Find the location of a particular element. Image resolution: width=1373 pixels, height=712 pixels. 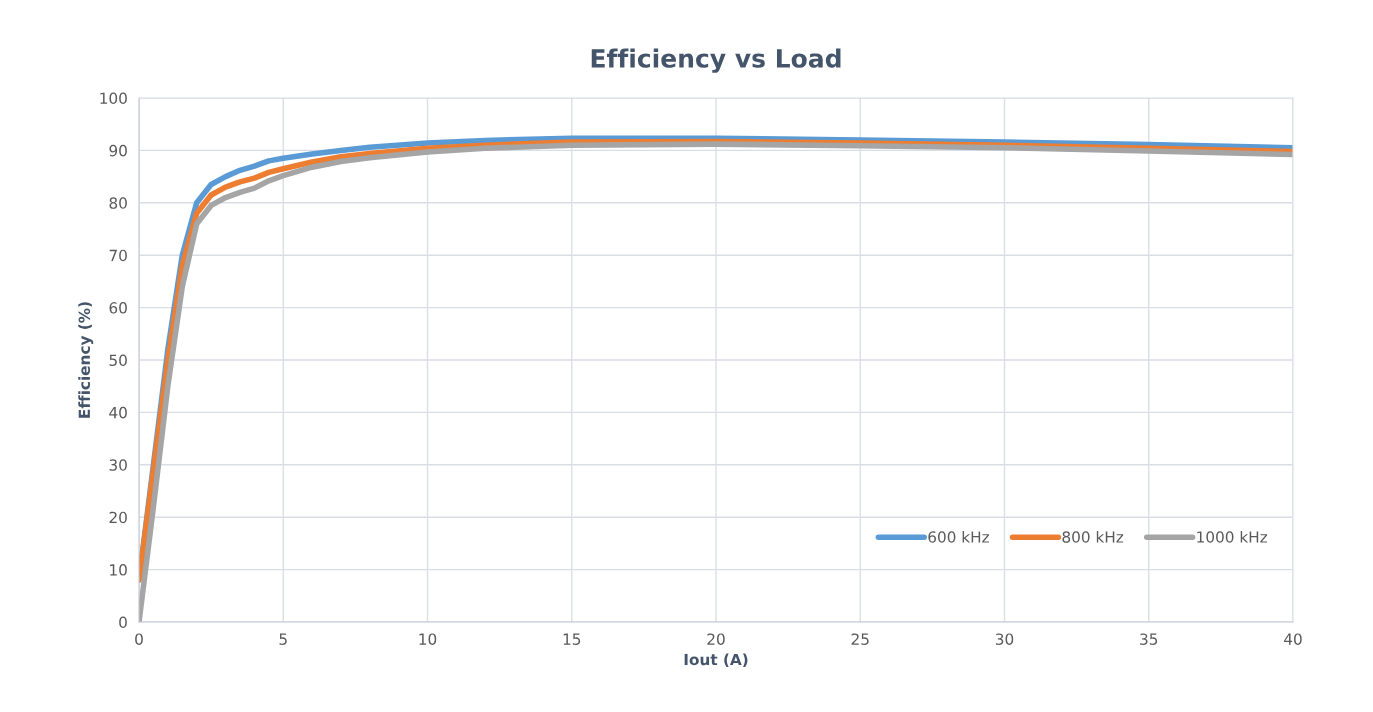

y-tick-label: 20 is located at coordinates (118, 517).